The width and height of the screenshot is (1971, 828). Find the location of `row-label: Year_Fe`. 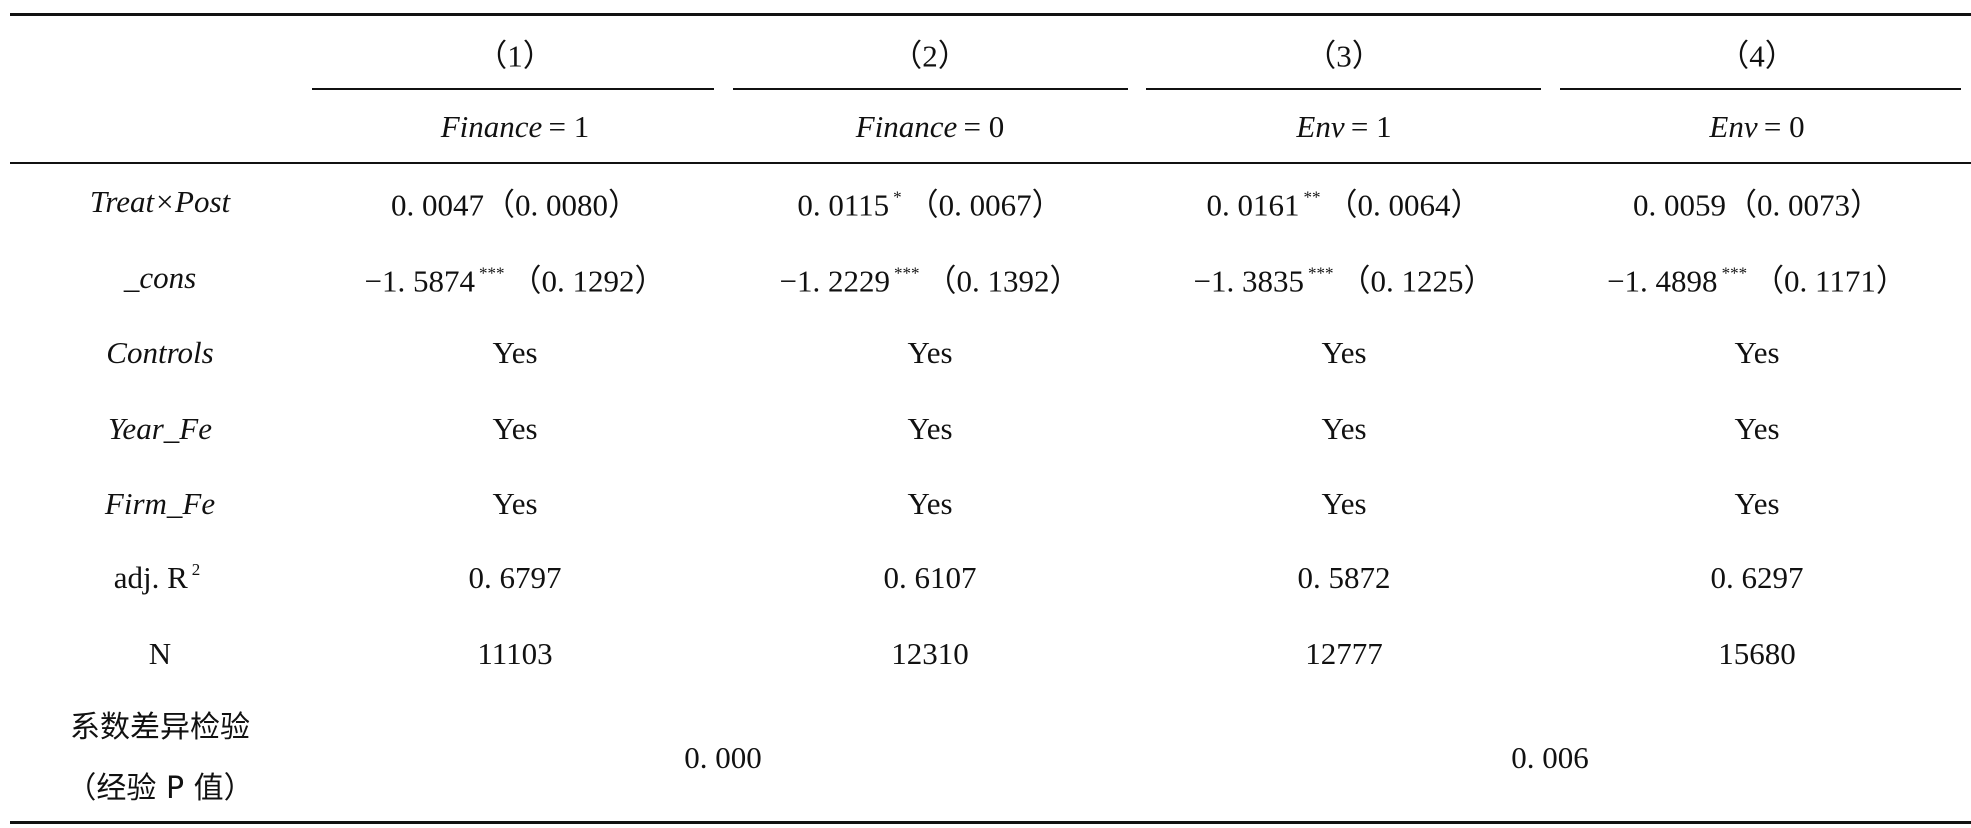

row-label: Year_Fe is located at coordinates (160, 429).